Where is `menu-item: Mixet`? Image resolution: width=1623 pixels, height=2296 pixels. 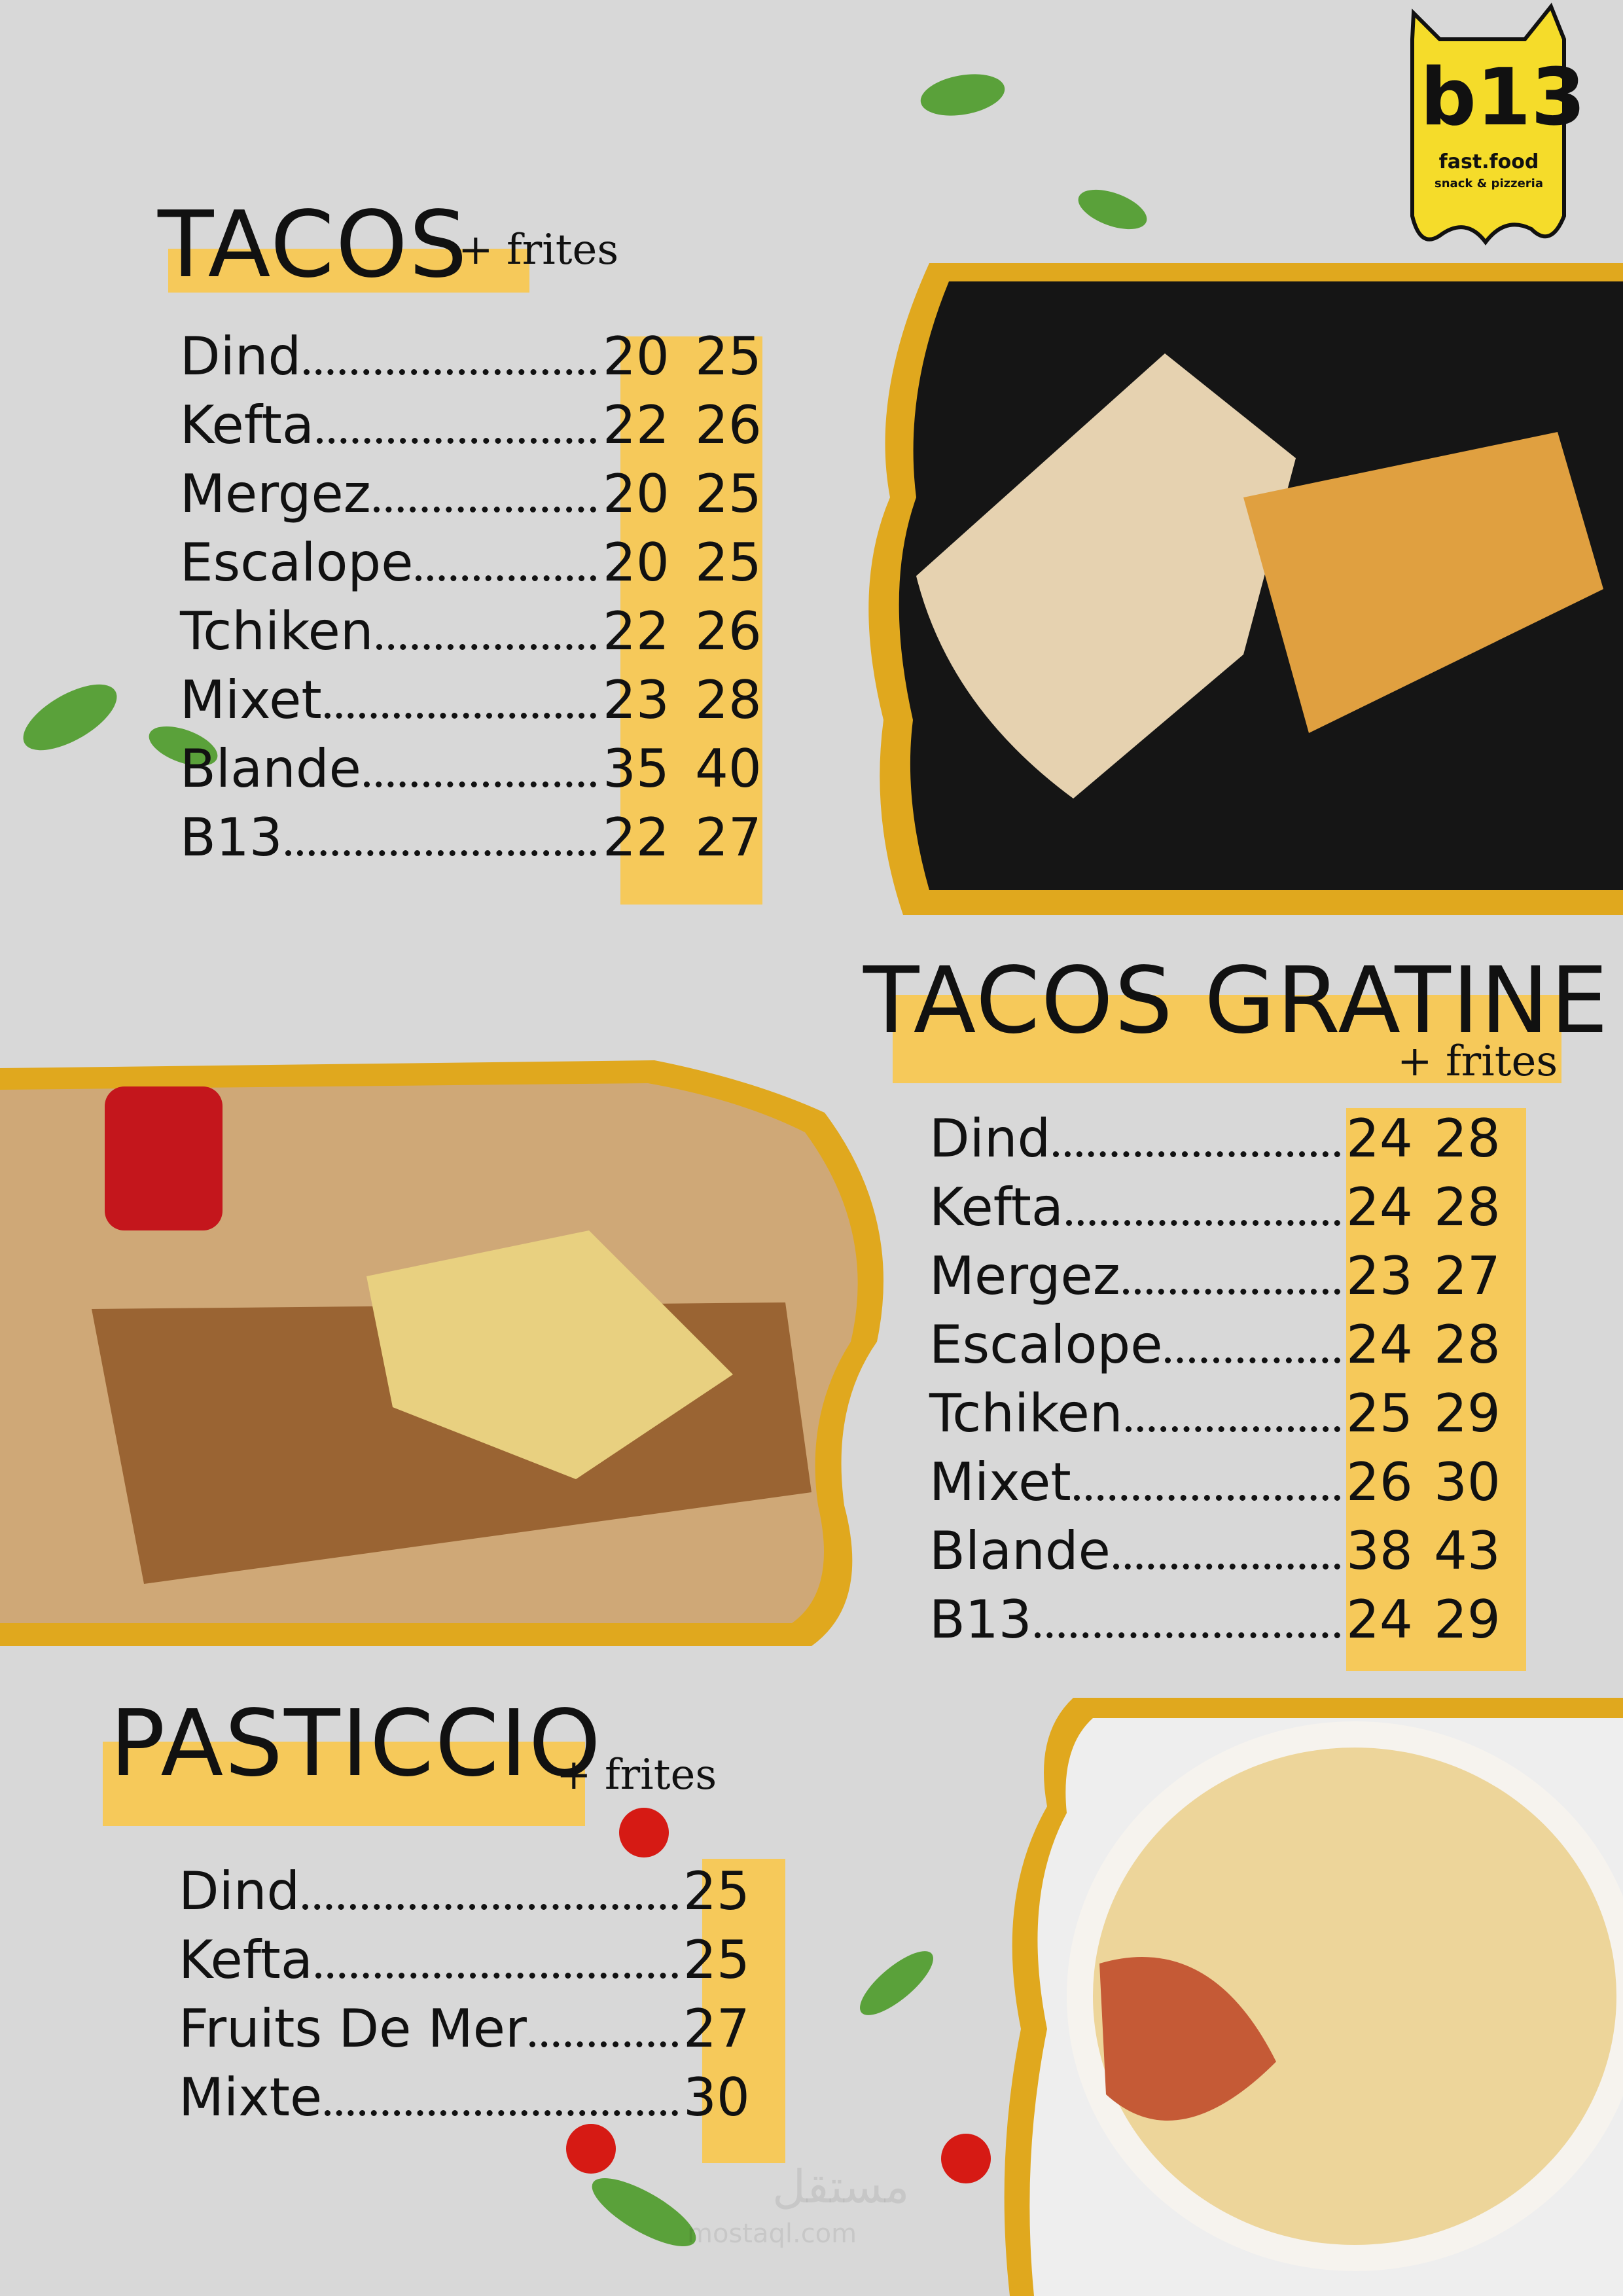 menu-item: Mixet is located at coordinates (390, 700).